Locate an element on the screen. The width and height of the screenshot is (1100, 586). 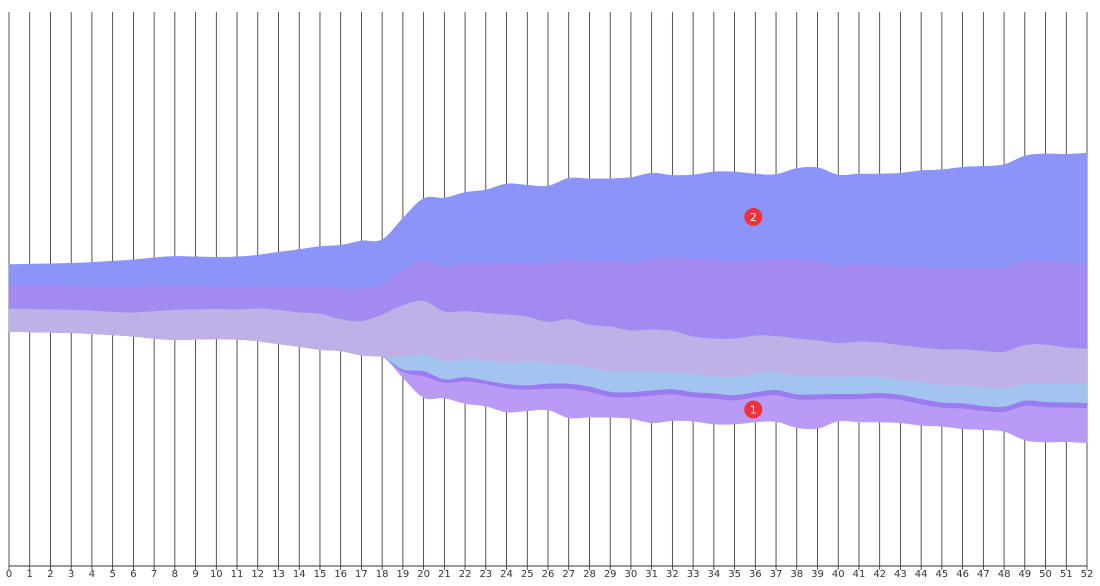
x-tick-label-25: 25 is located at coordinates (527, 574).